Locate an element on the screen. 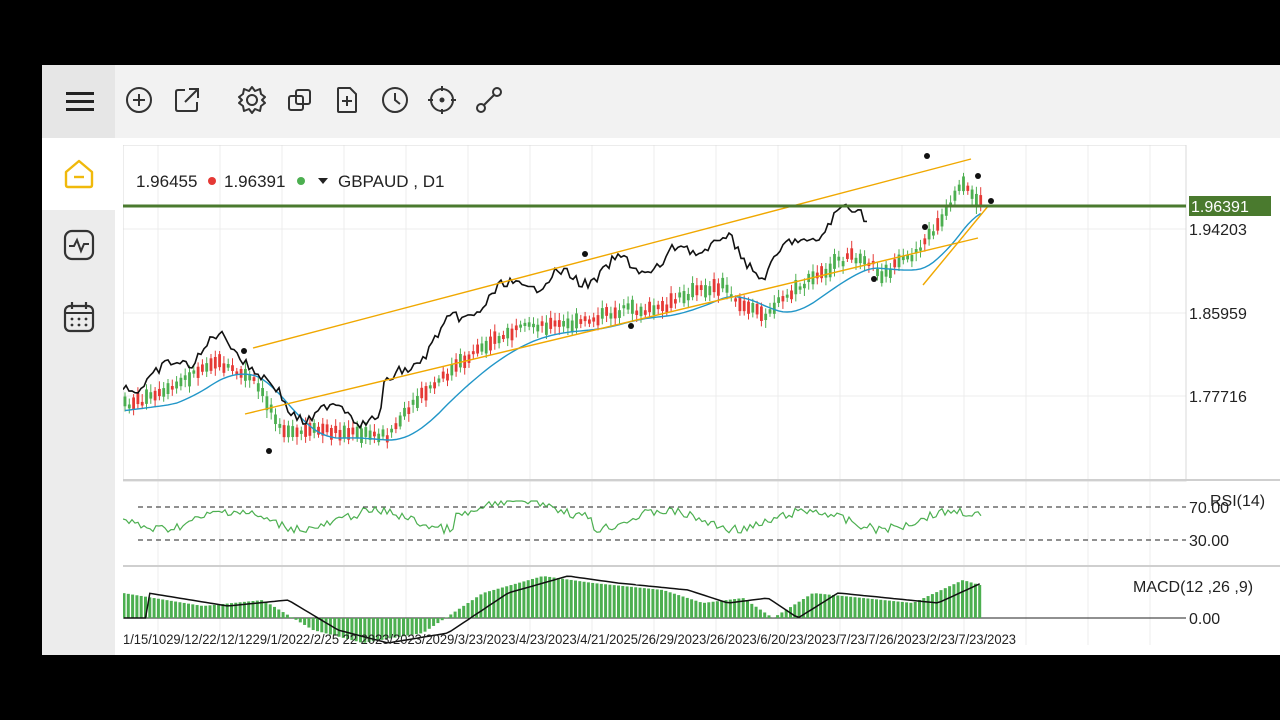 The image size is (1280, 720). draw-line-button is located at coordinates (489, 100).